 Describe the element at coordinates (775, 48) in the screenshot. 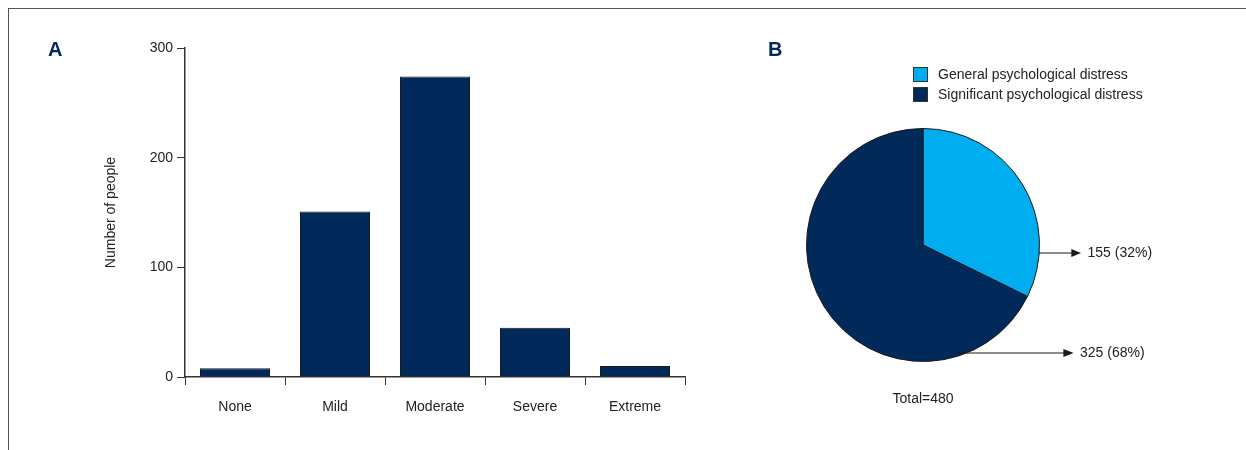

I see `chart-title: B` at that location.